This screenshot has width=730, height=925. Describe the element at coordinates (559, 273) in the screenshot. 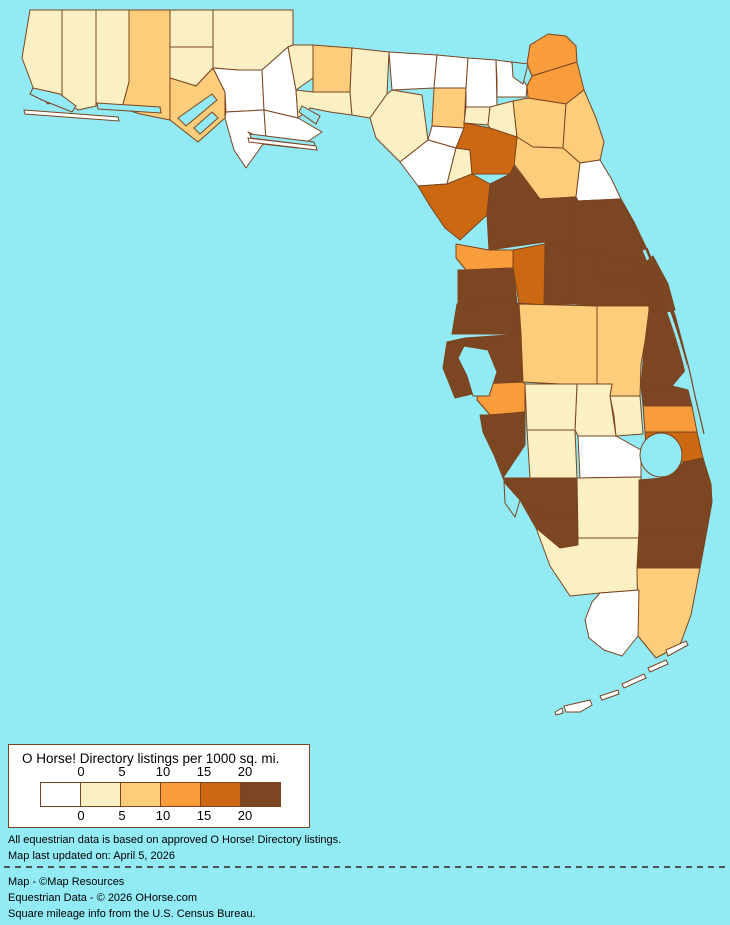

I see `county-lake` at that location.